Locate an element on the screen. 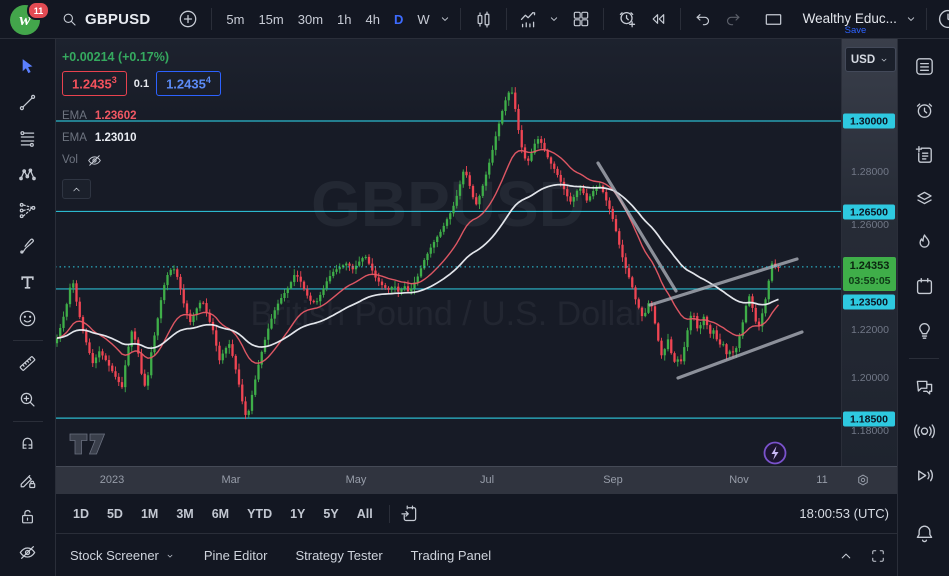 This screenshot has width=949, height=576. range-1m: 1M is located at coordinates (149, 513).